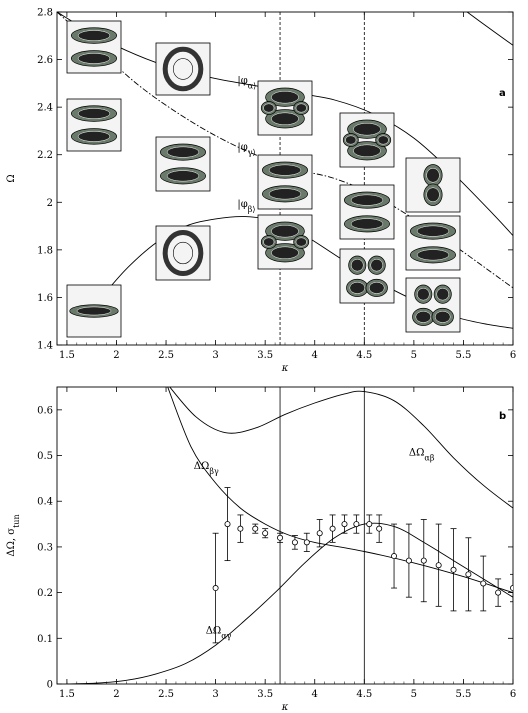 The image size is (528, 713). Describe the element at coordinates (433, 305) in the screenshot. I see `inset-frame` at that location.